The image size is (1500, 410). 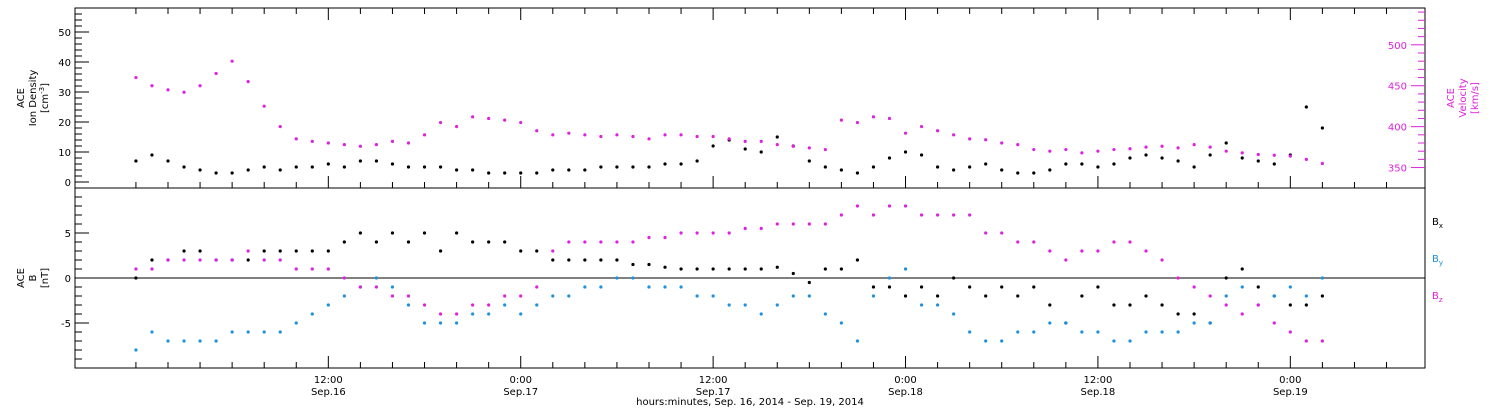 What do you see at coordinates (21, 98) in the screenshot?
I see `top-left-ylabel-line1: ACE` at bounding box center [21, 98].